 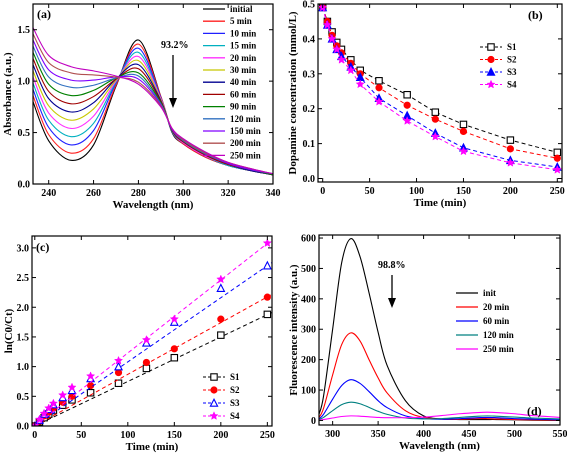 What do you see at coordinates (243, 107) in the screenshot?
I see `legend-entry: 90 min` at bounding box center [243, 107].